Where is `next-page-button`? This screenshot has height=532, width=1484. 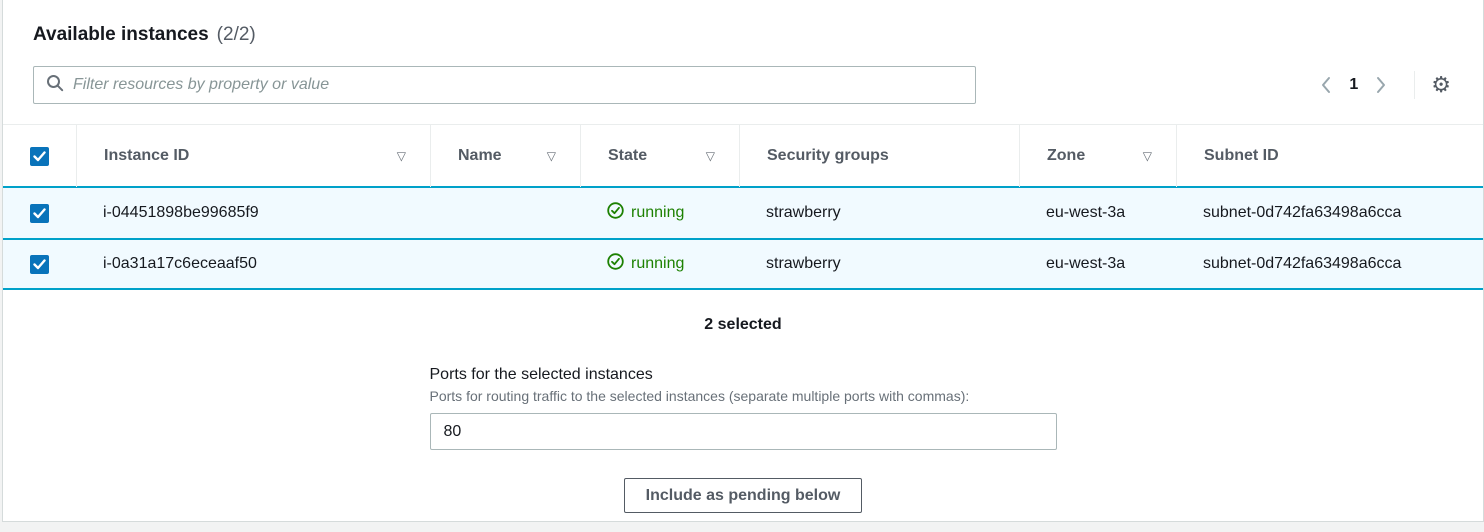
next-page-button is located at coordinates (1381, 85).